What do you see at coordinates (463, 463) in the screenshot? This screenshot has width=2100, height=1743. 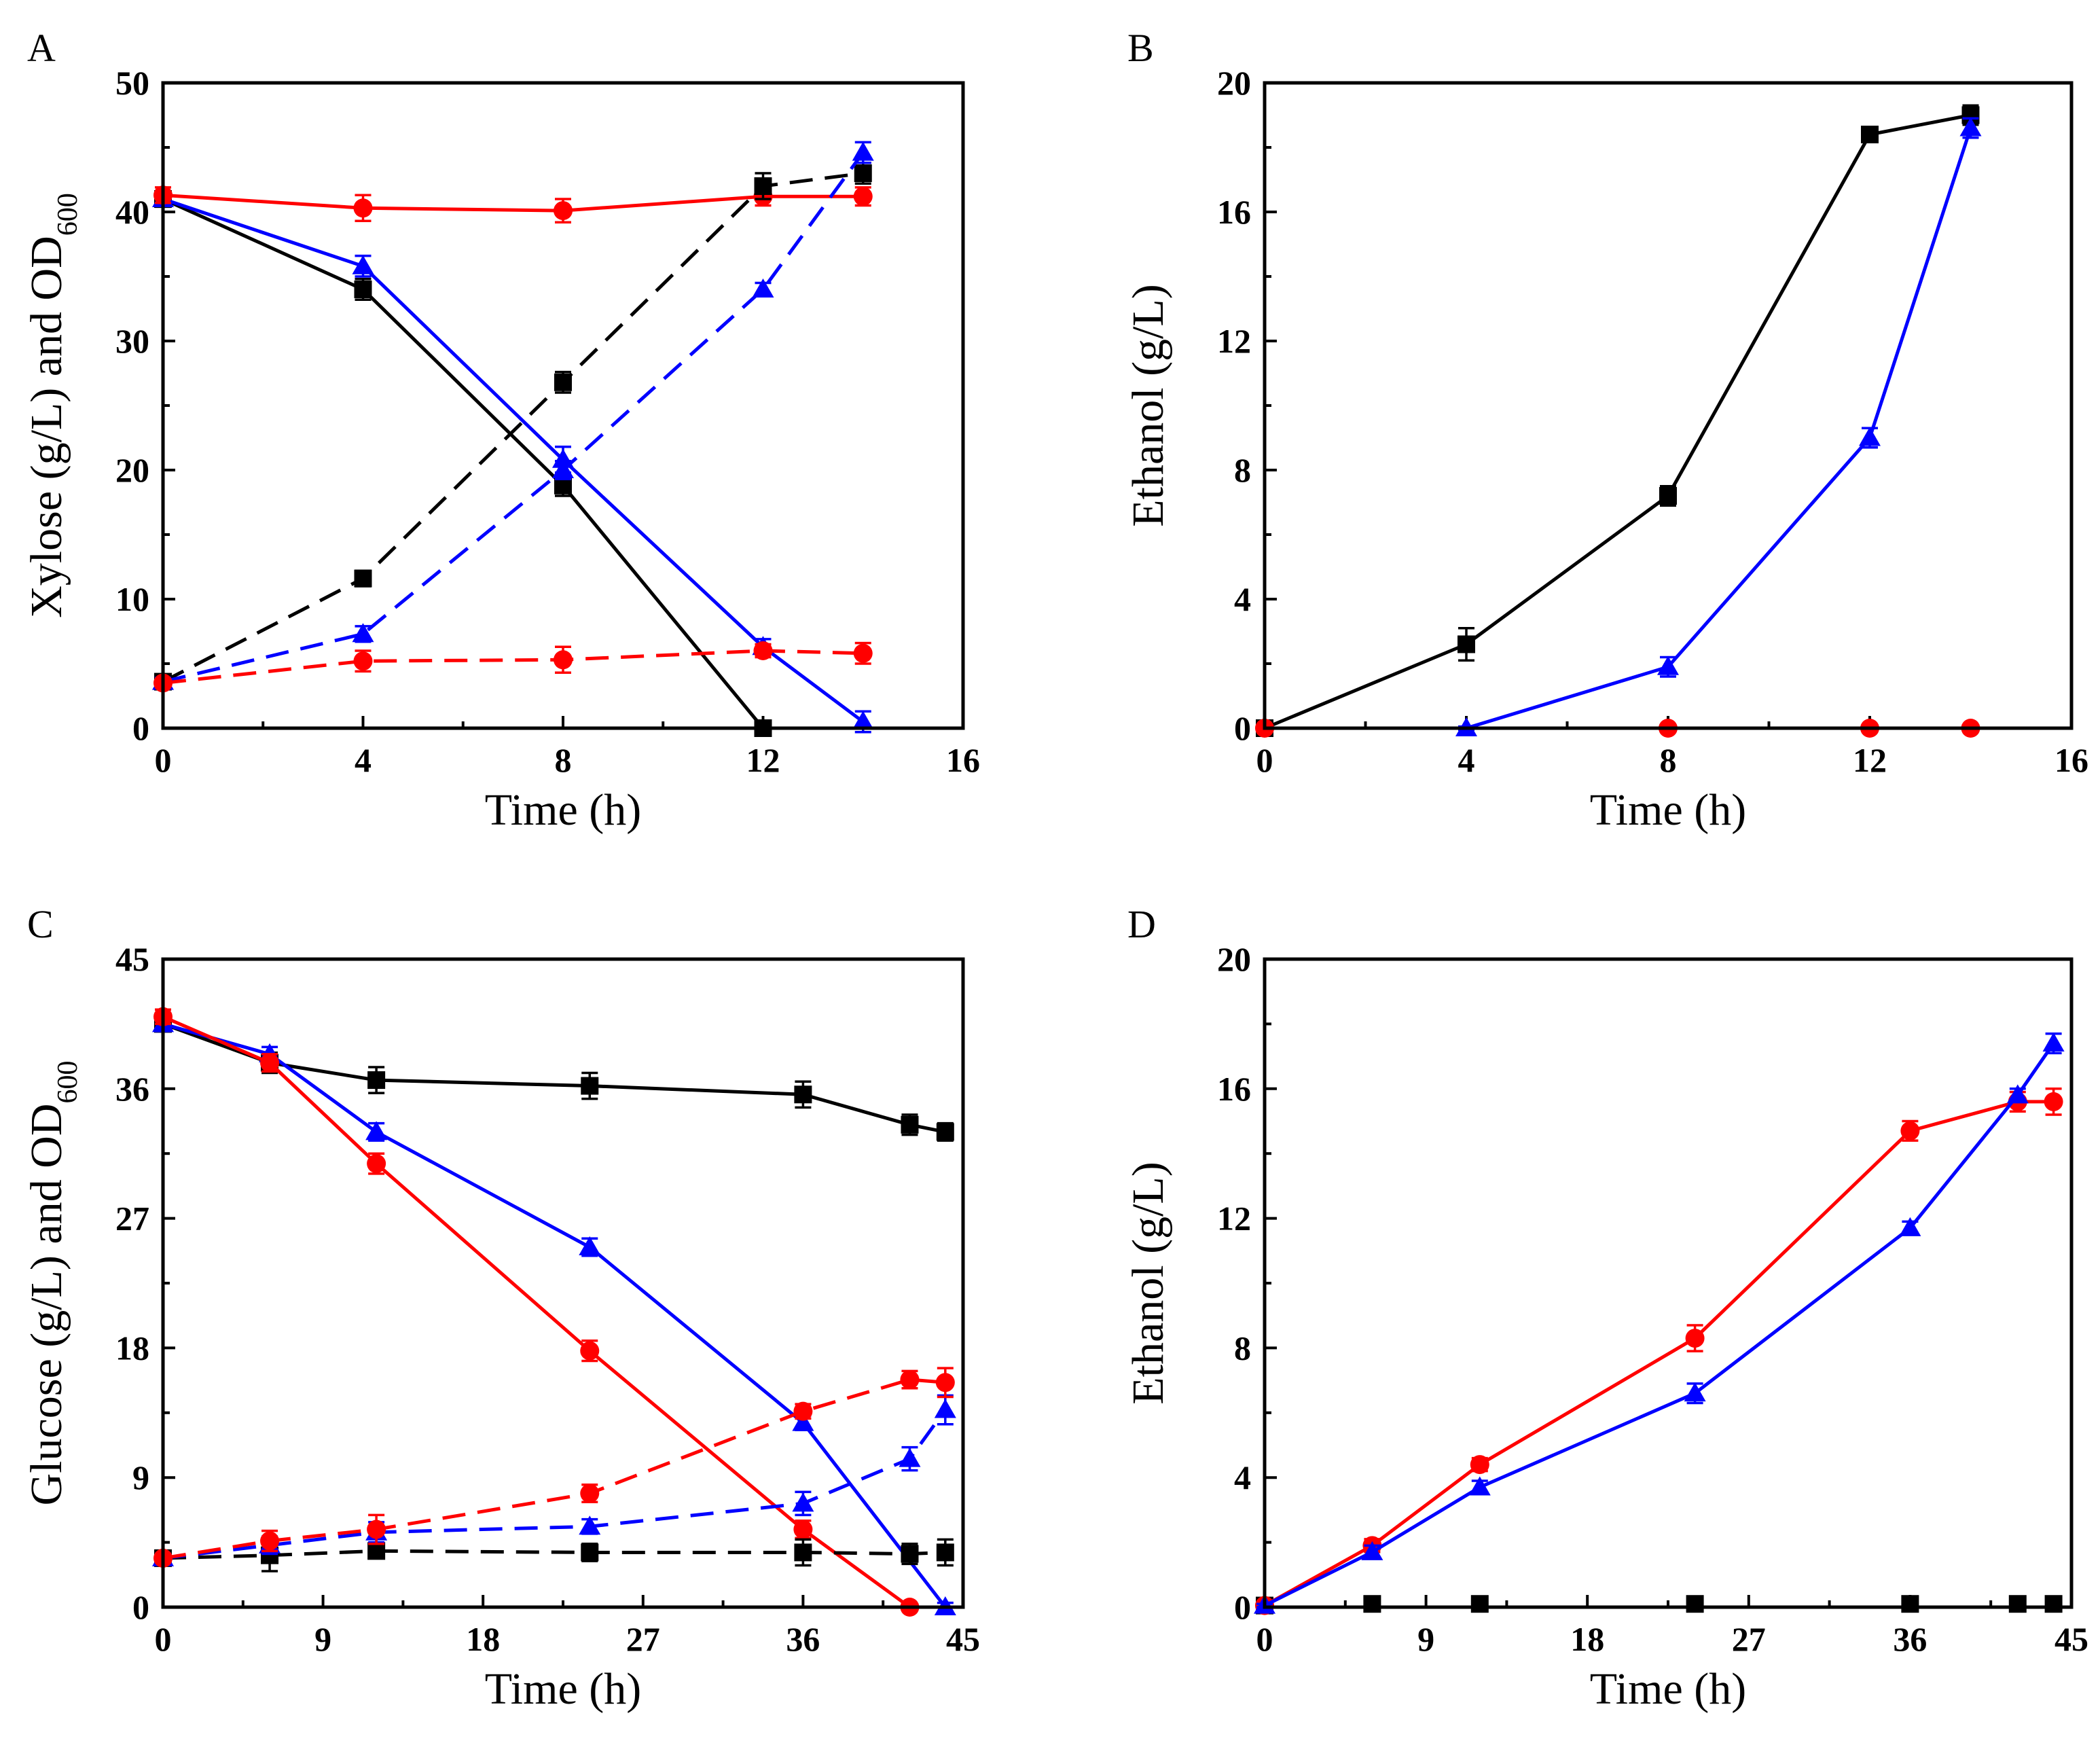 I see `series-line-a-black-xylose` at bounding box center [463, 463].